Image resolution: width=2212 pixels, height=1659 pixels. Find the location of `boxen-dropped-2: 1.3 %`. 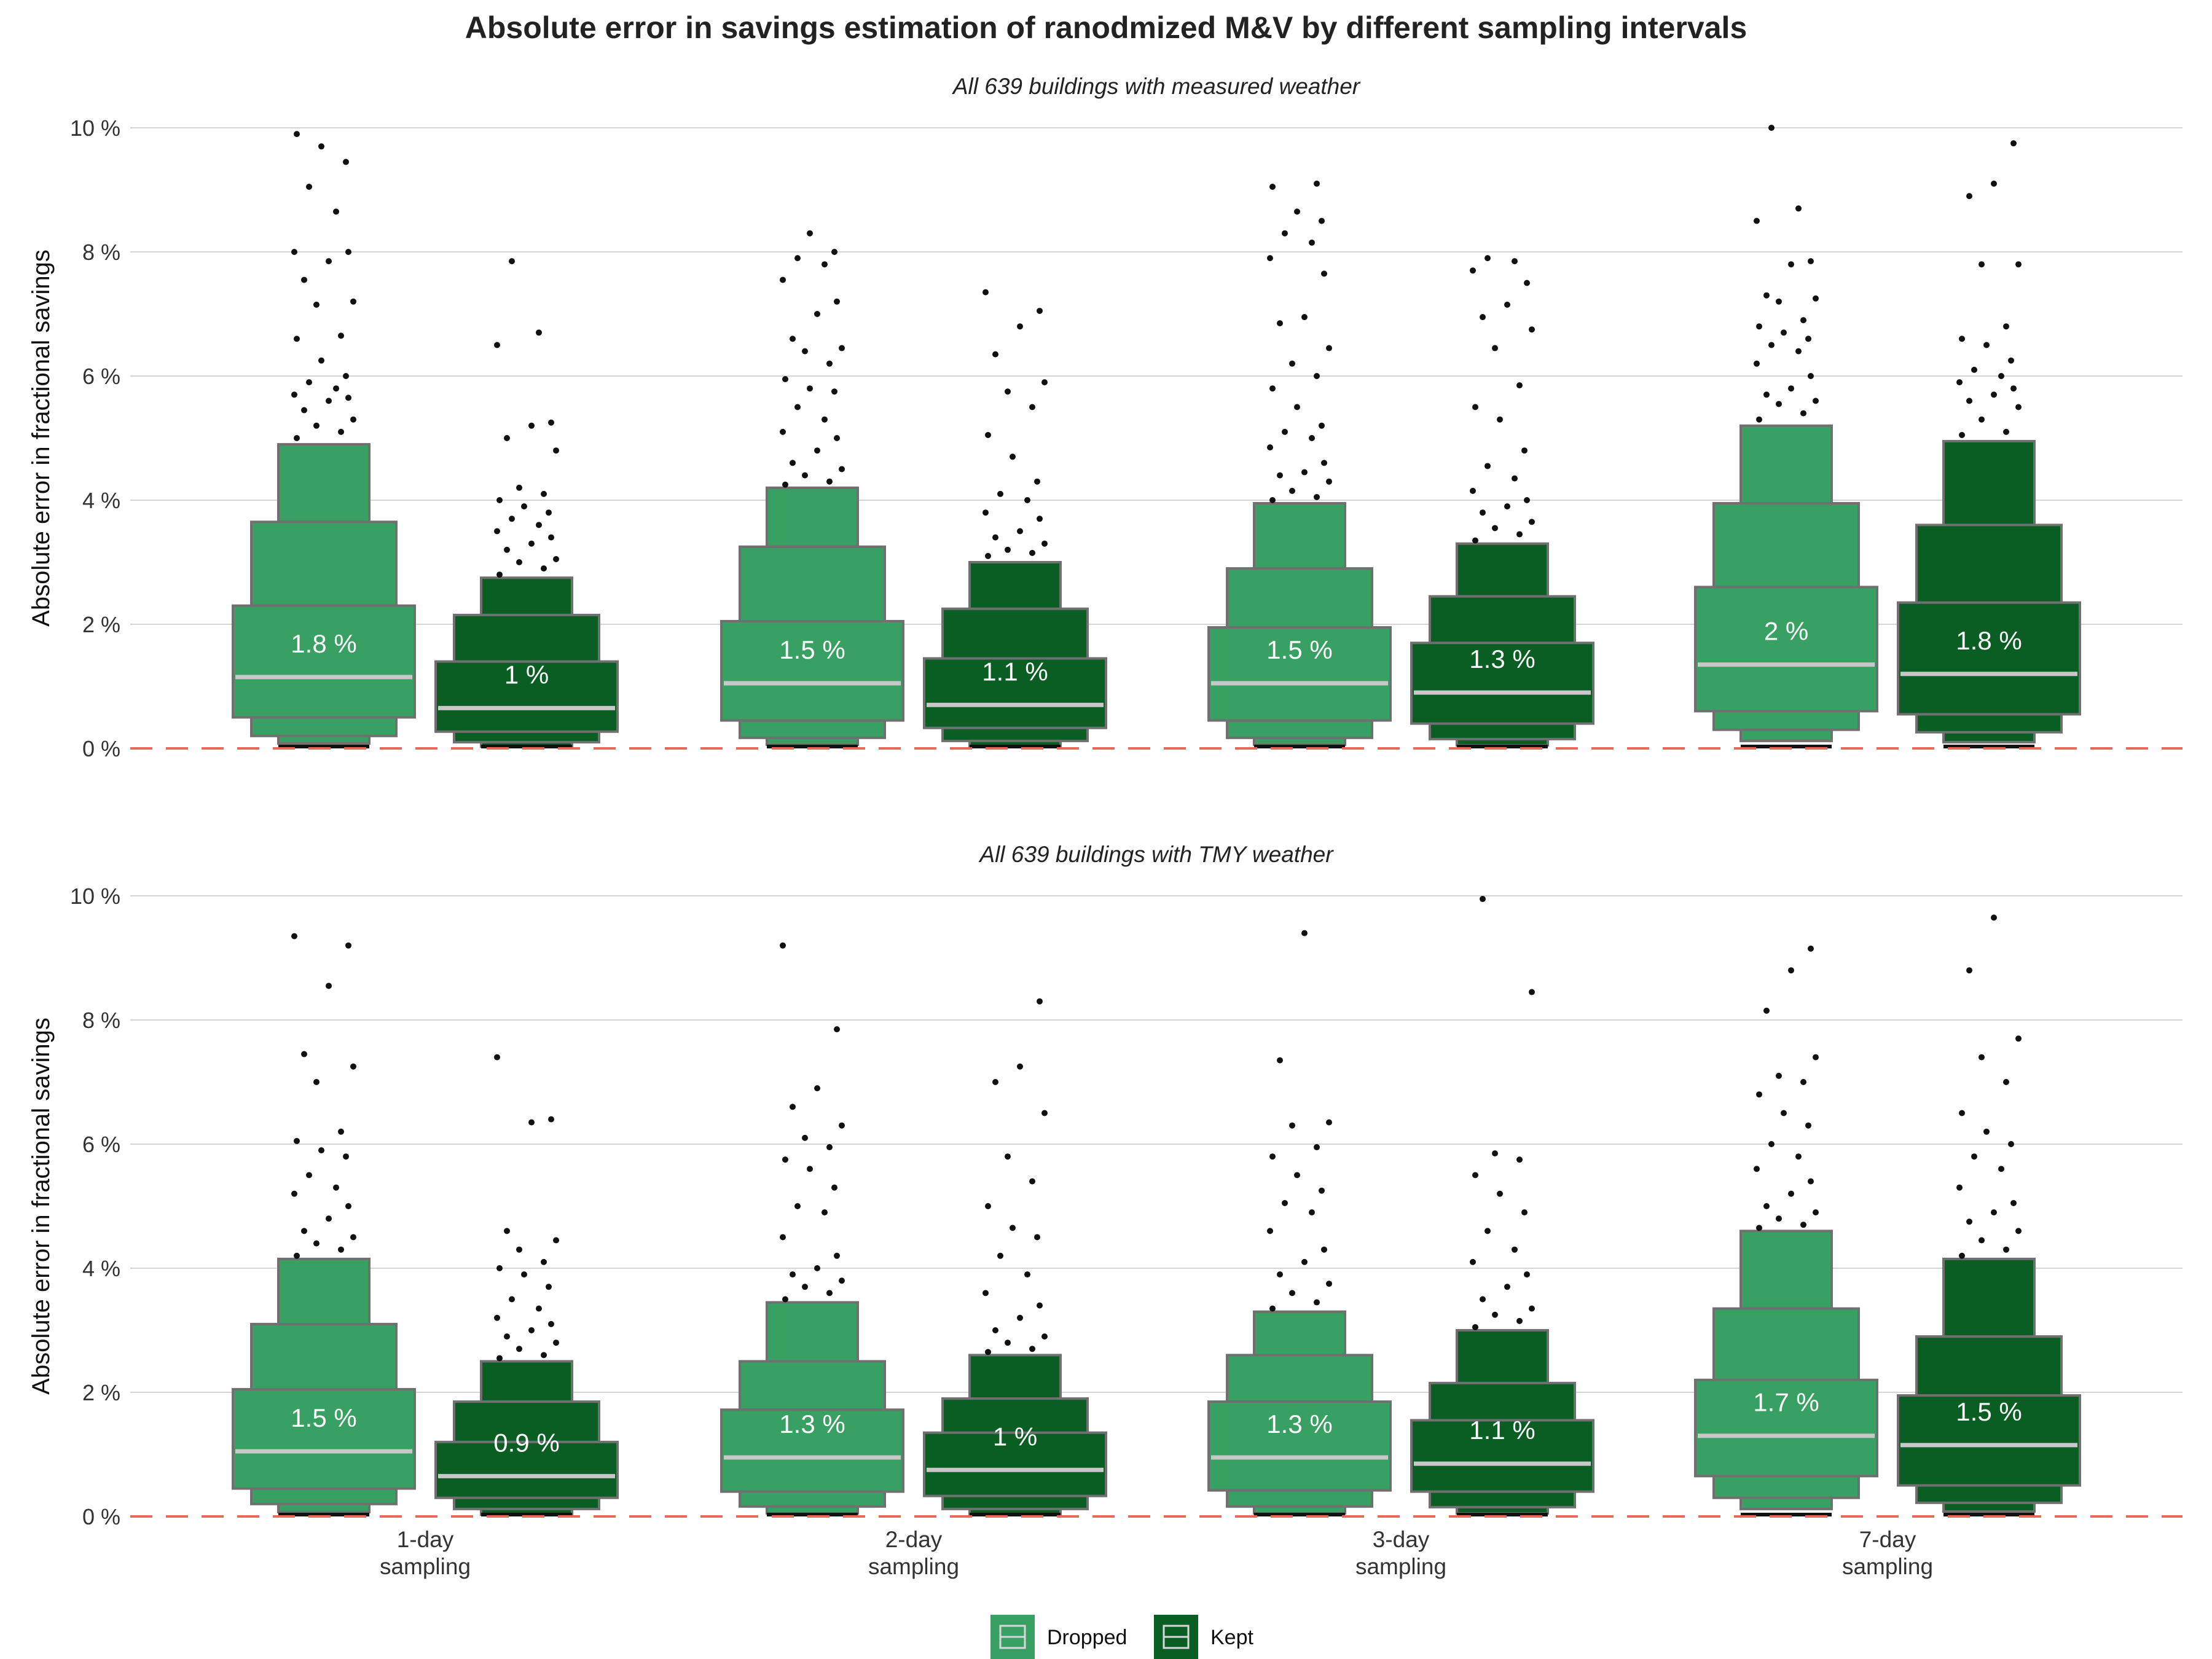

boxen-dropped-2: 1.3 % is located at coordinates (812, 1229).